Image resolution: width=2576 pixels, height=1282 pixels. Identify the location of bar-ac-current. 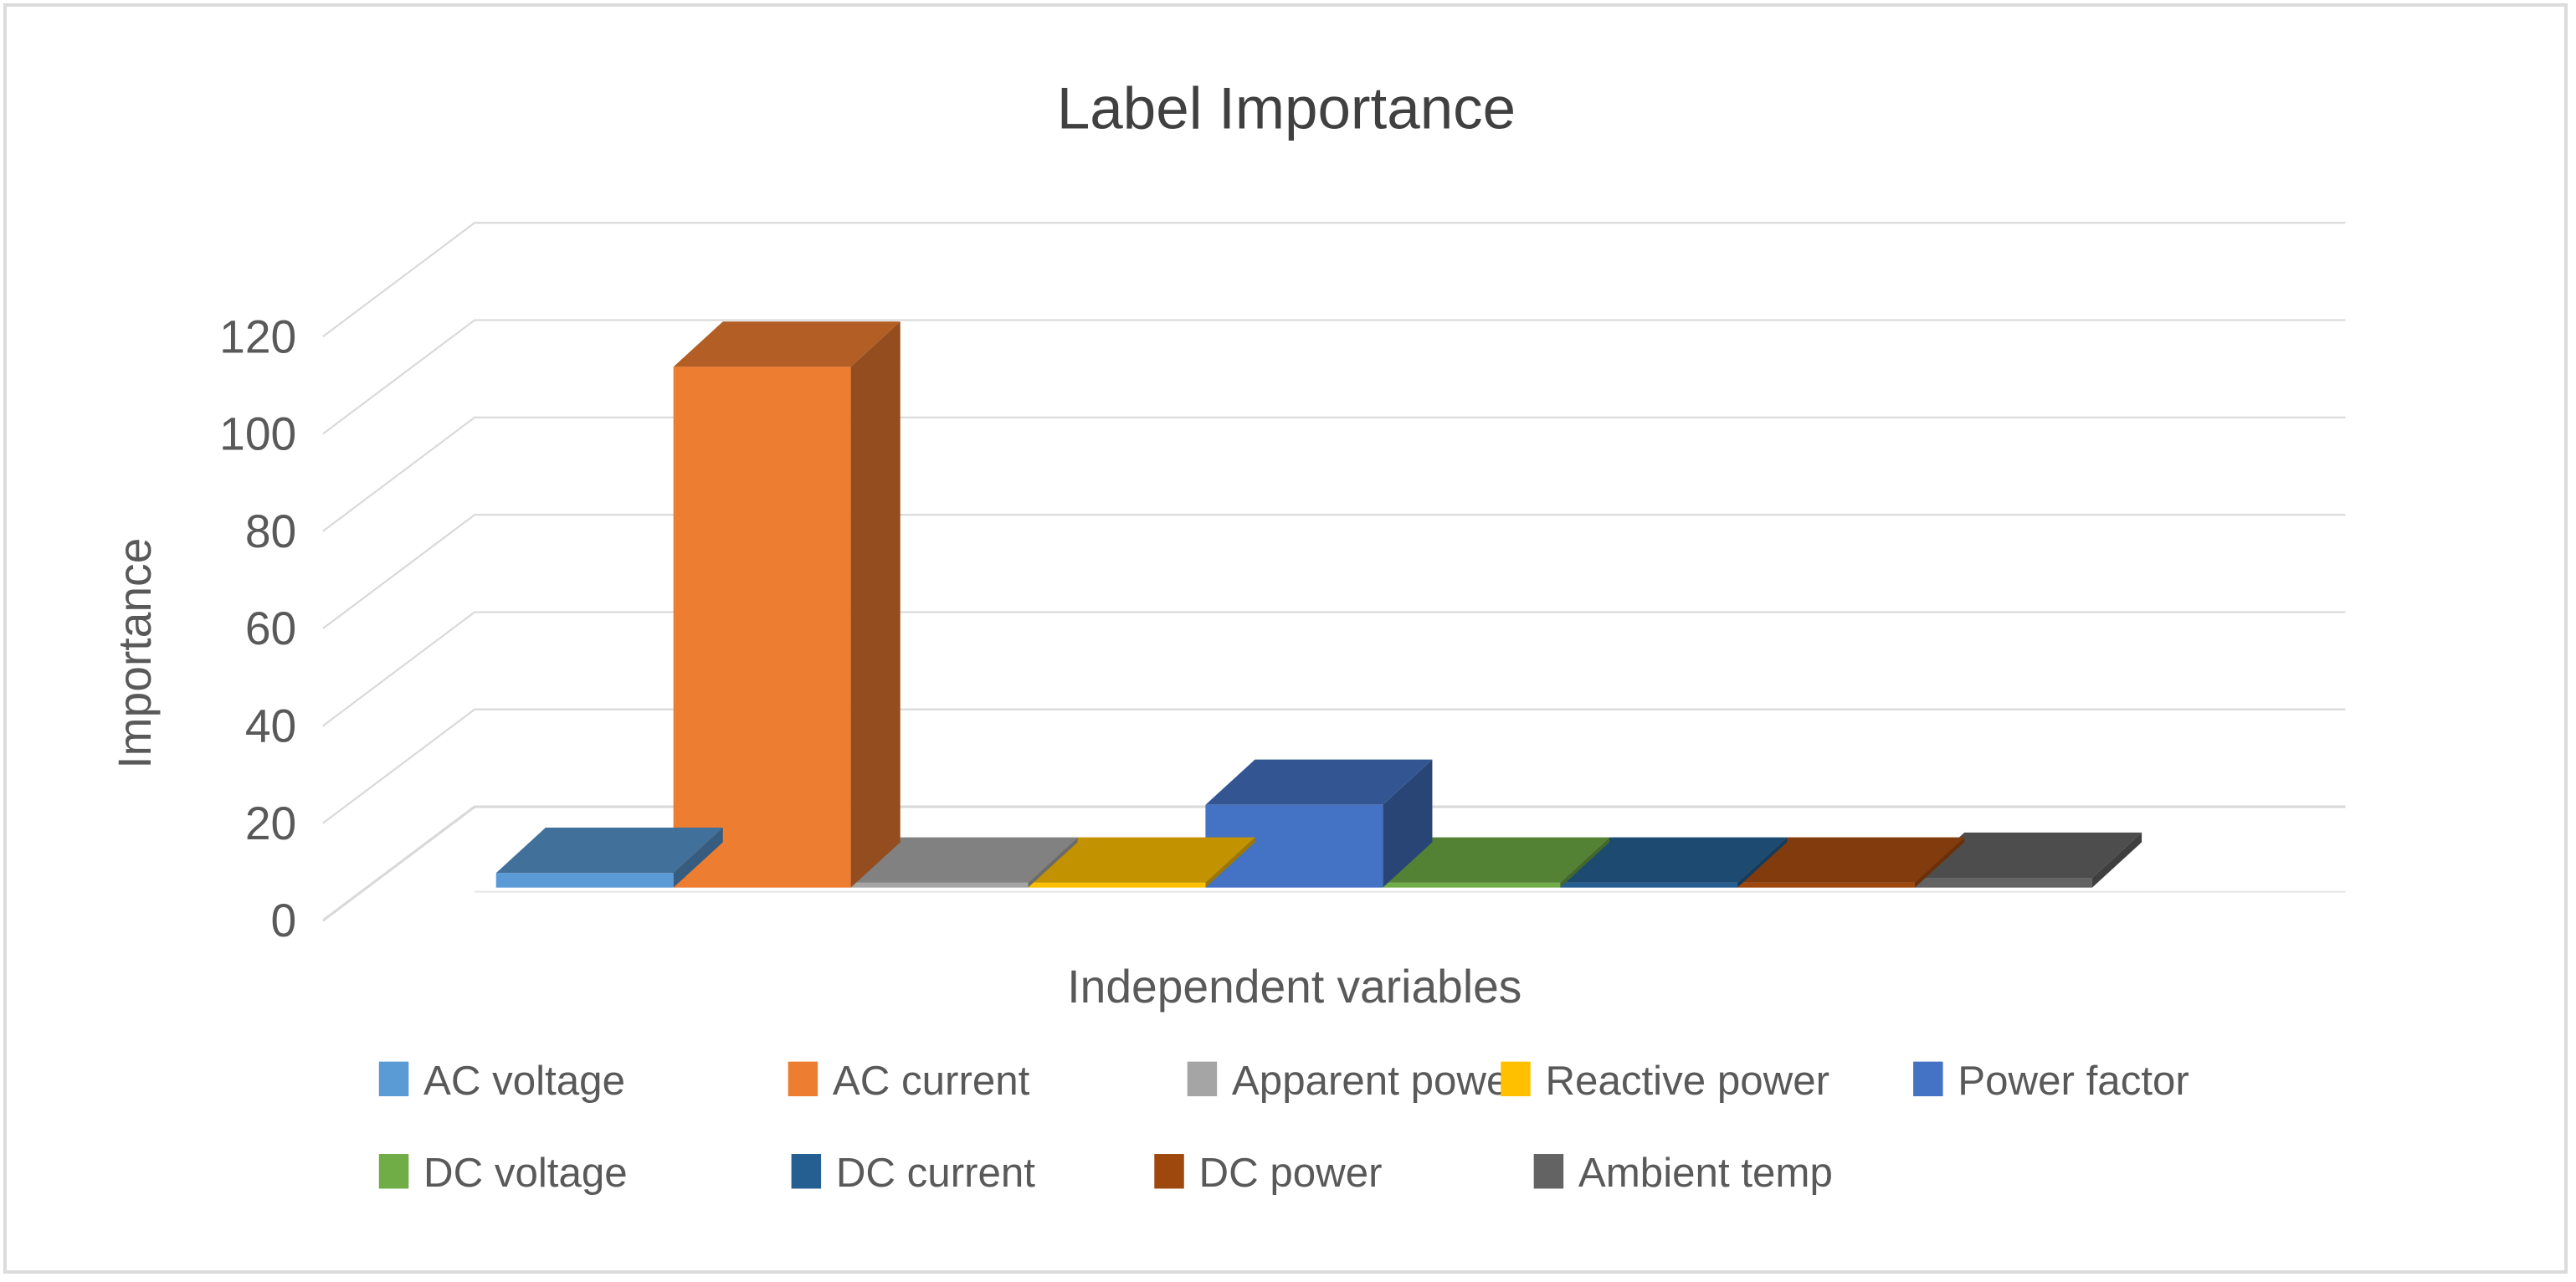
(787, 605).